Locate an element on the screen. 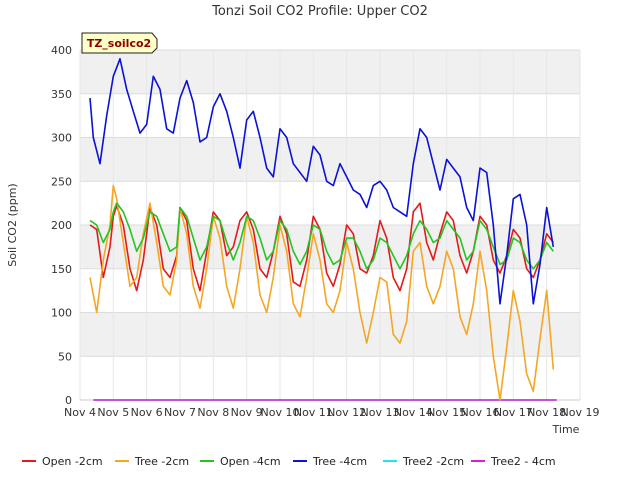 Image resolution: width=640 pixels, height=480 pixels. x-tick-label: Nov 17 is located at coordinates (513, 412).